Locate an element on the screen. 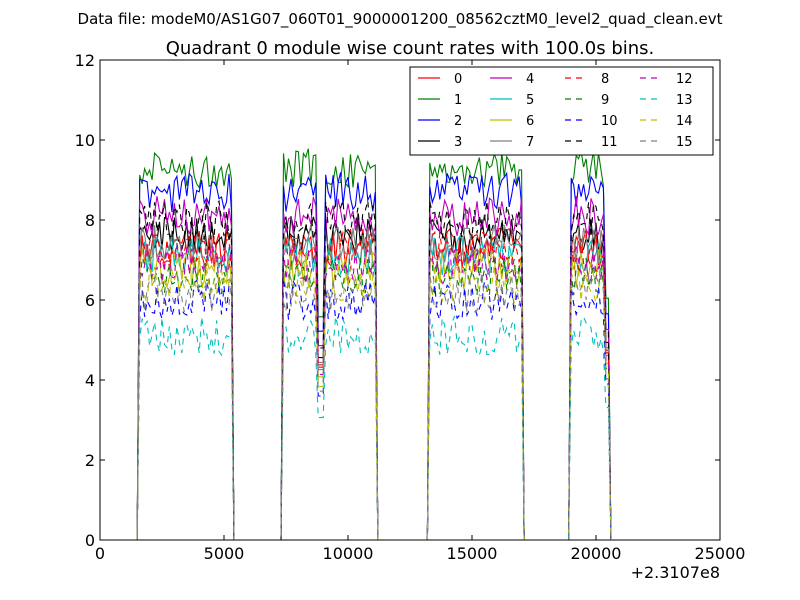 The width and height of the screenshot is (800, 600). legend-label-6: 6 is located at coordinates (530, 121).